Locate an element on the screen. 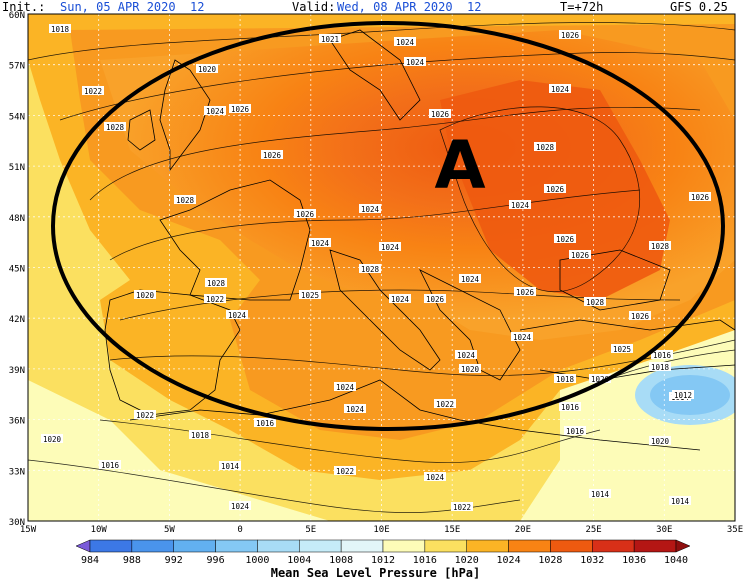 This screenshot has width=751, height=580. lat-label: 51N is located at coordinates (17, 168).